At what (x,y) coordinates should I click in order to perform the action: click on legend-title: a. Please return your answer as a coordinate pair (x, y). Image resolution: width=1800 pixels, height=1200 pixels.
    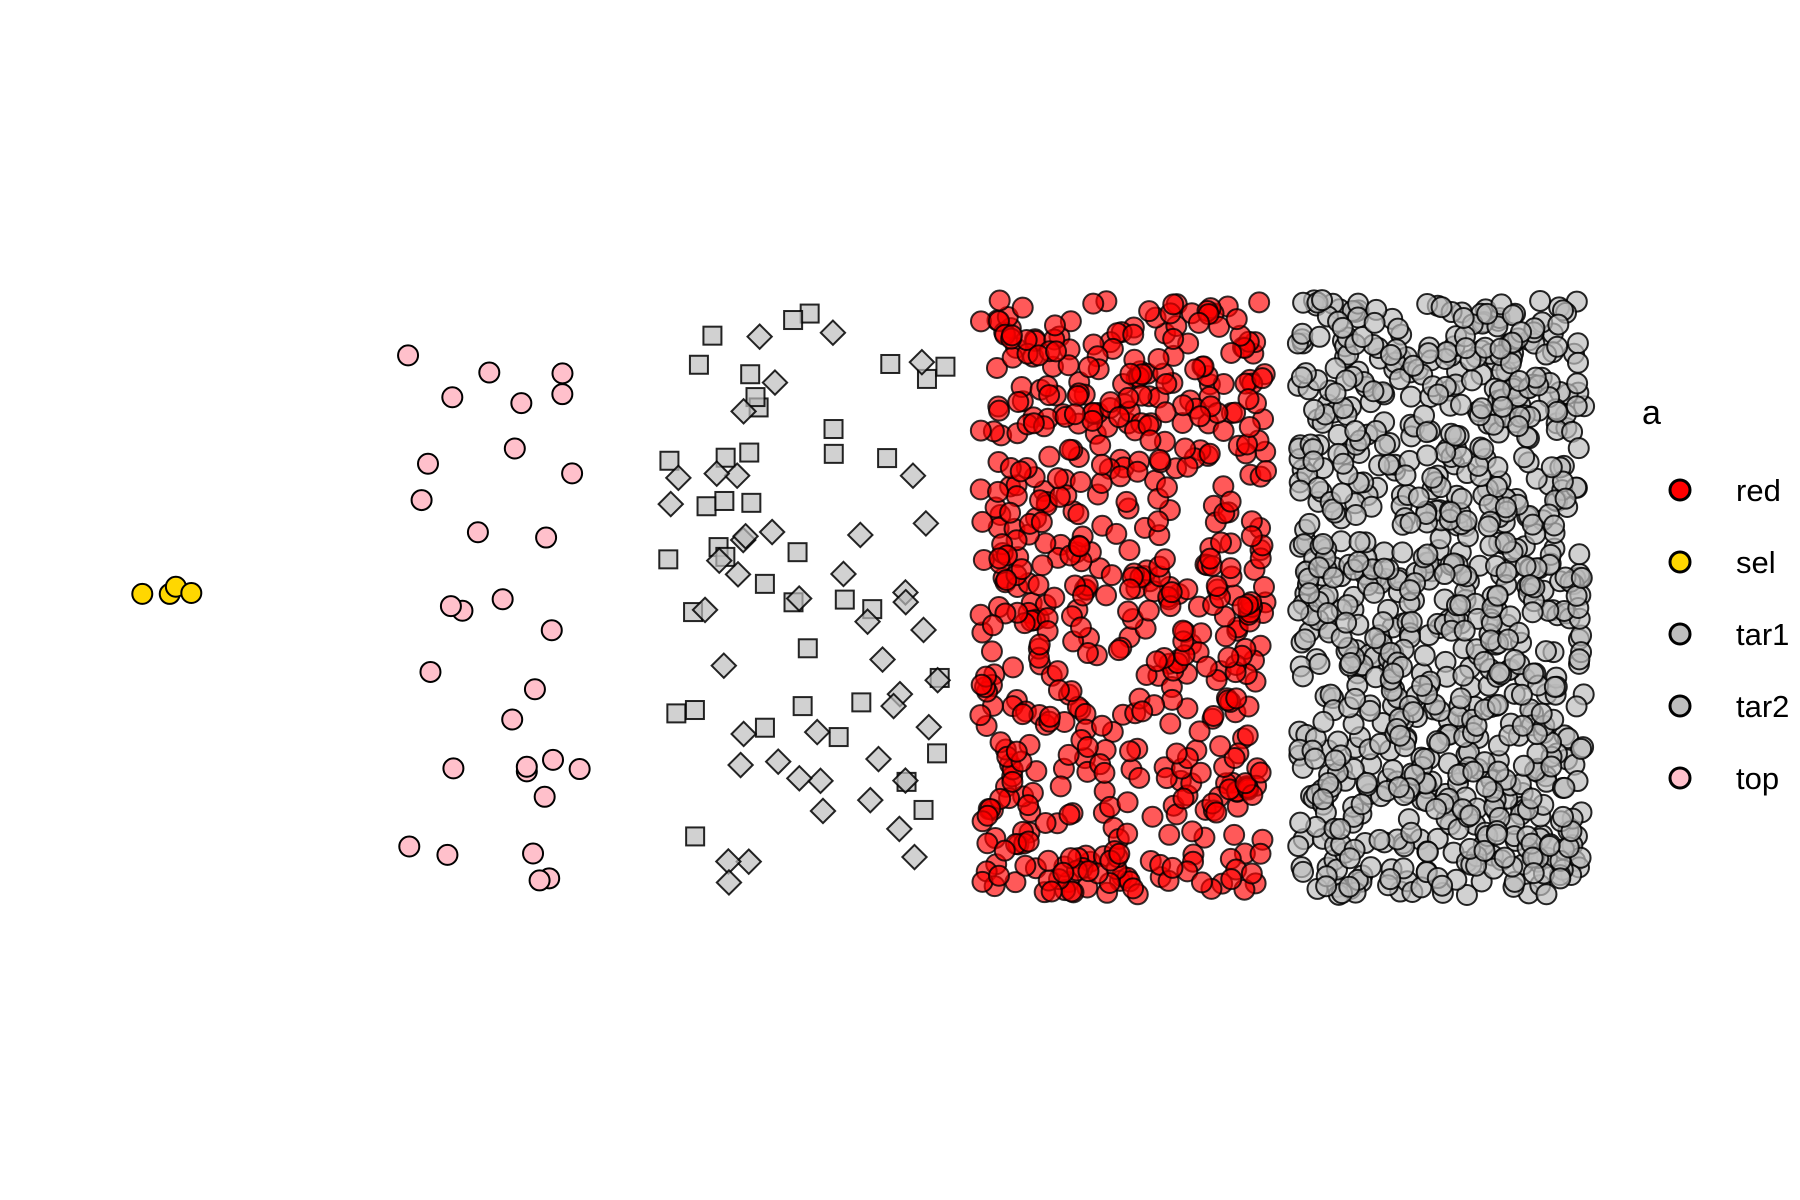
    Looking at the image, I should click on (1651, 413).